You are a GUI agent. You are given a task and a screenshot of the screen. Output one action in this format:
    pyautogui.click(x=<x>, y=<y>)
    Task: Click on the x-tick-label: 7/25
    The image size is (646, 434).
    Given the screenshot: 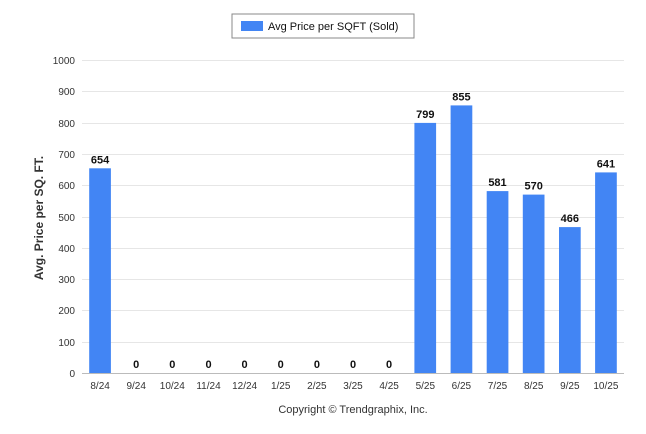 What is the action you would take?
    pyautogui.click(x=498, y=386)
    